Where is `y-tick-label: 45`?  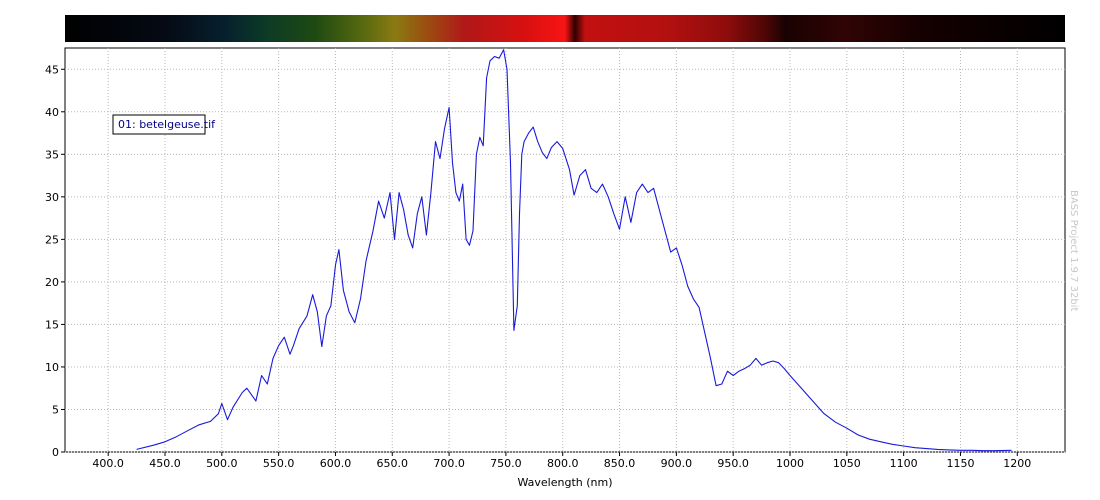
y-tick-label: 45 is located at coordinates (52, 69).